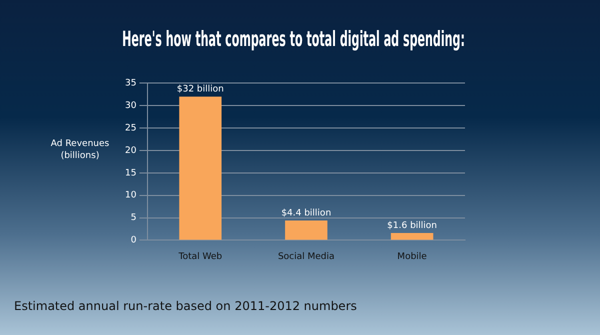 Image resolution: width=600 pixels, height=335 pixels. What do you see at coordinates (306, 213) in the screenshot?
I see `data-label: $4.4 billion` at bounding box center [306, 213].